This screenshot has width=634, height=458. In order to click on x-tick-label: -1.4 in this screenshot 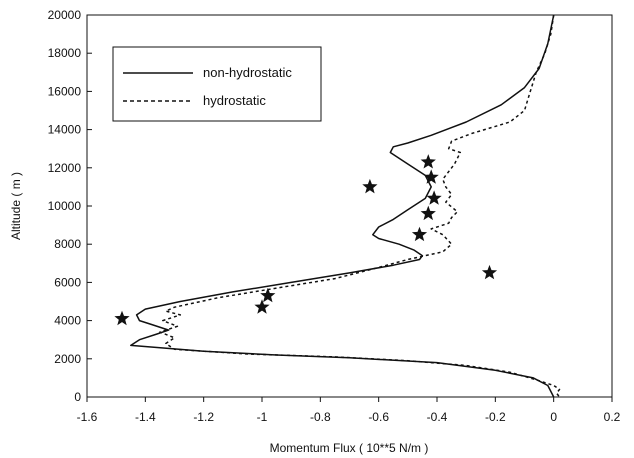, I will do `click(145, 417)`.